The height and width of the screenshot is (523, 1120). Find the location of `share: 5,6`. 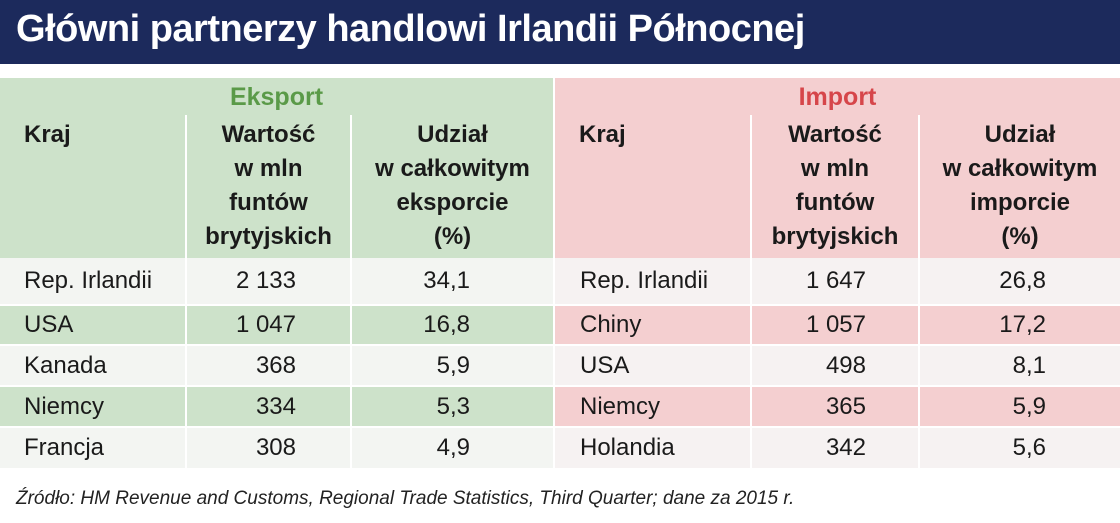

share: 5,6 is located at coordinates (1029, 447).